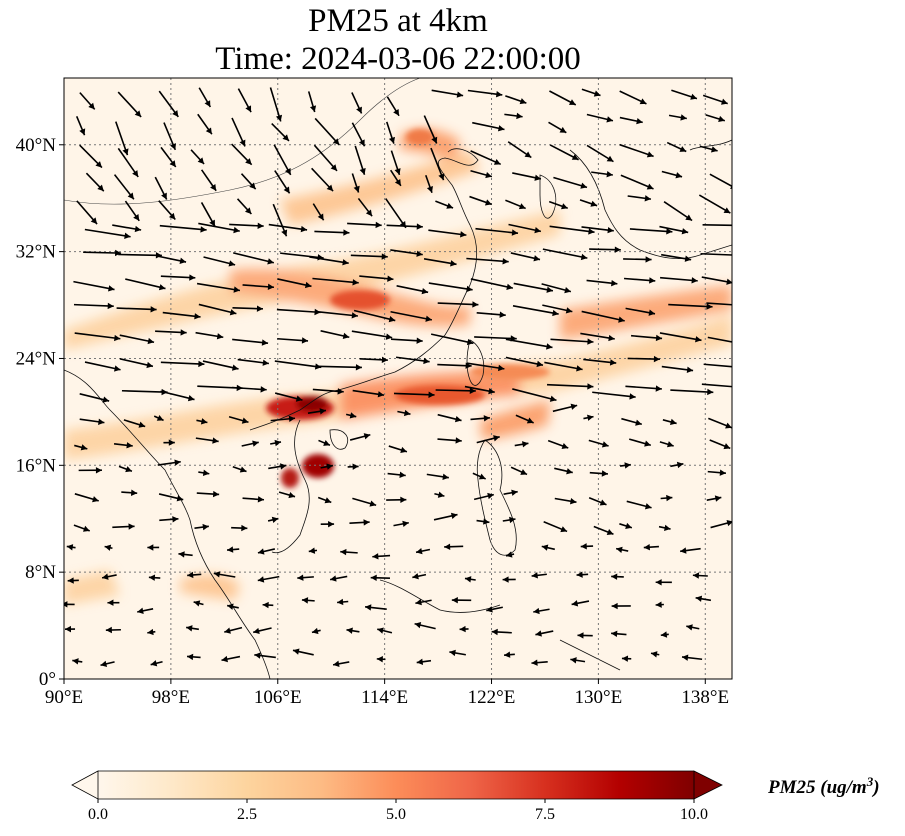 This screenshot has height=836, width=905. What do you see at coordinates (398, 811) in the screenshot?
I see `colorbar-ticks: 0.0 2.5 5.0 7.5 10.0` at bounding box center [398, 811].